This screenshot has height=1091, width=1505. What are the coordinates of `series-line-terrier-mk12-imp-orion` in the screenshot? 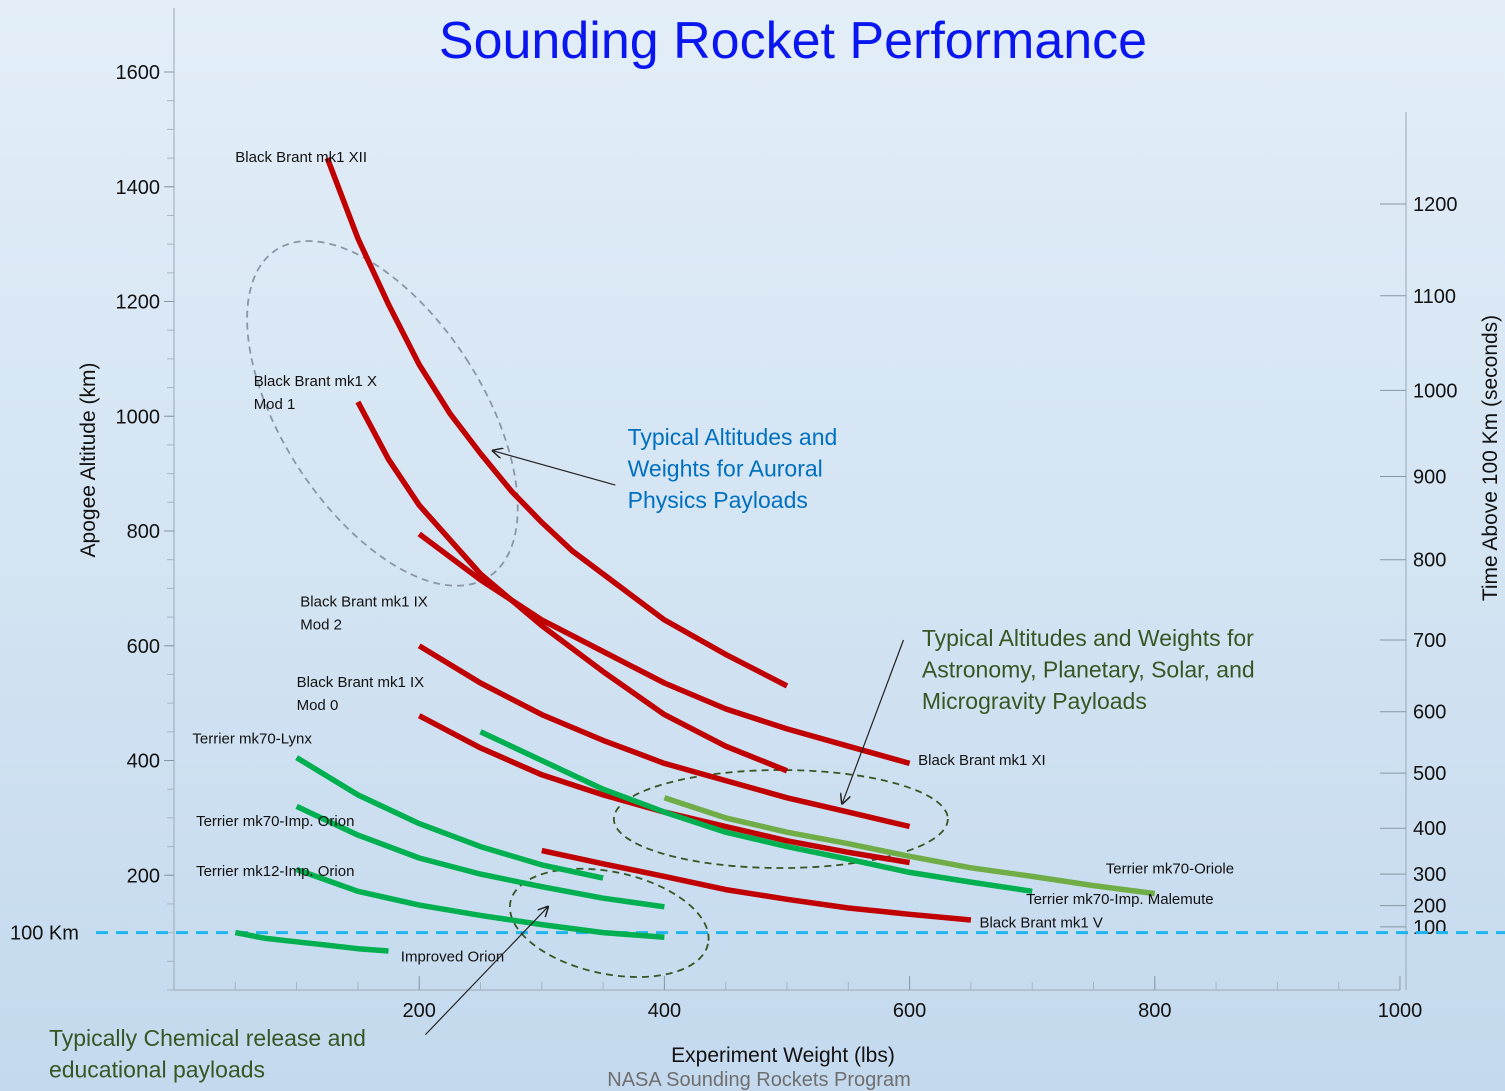 It's located at (480, 903).